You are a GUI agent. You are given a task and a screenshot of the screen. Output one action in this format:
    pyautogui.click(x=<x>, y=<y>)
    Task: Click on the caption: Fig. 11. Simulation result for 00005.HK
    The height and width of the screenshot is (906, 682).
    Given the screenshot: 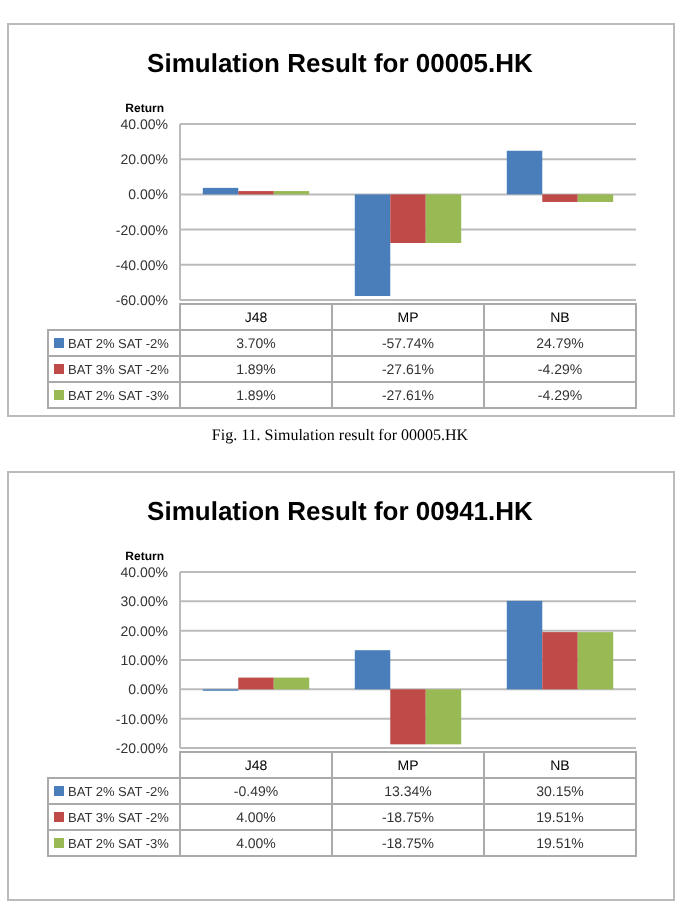 What is the action you would take?
    pyautogui.click(x=340, y=435)
    